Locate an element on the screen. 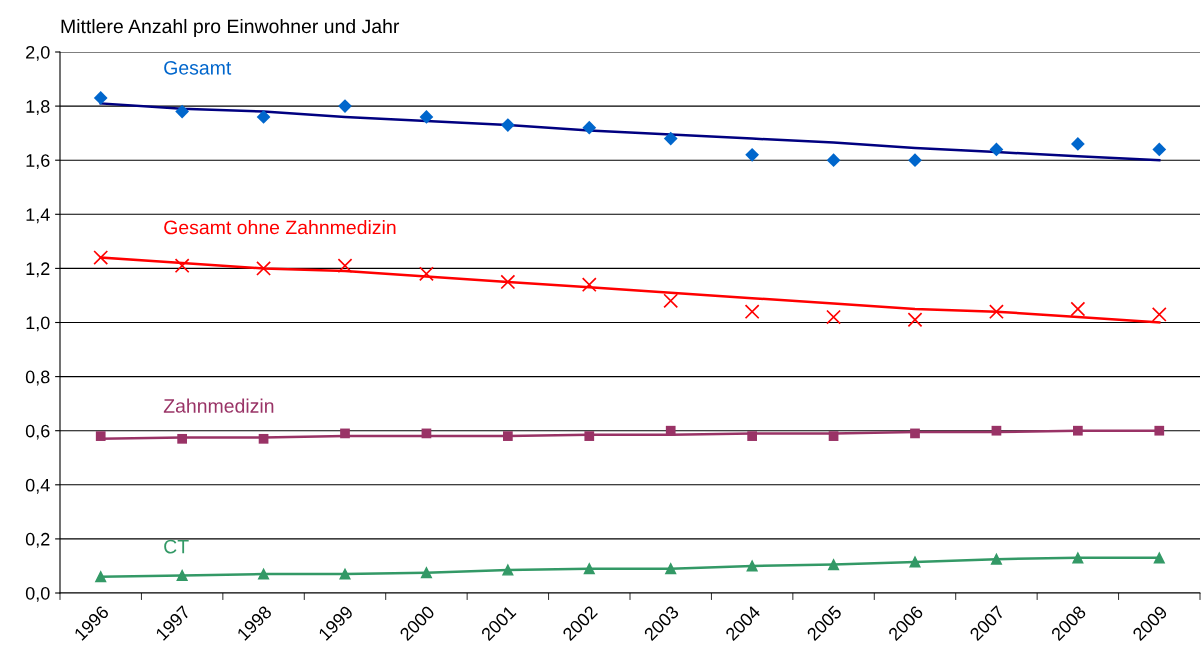  y-tick-label: 2,0 is located at coordinates (38, 53).